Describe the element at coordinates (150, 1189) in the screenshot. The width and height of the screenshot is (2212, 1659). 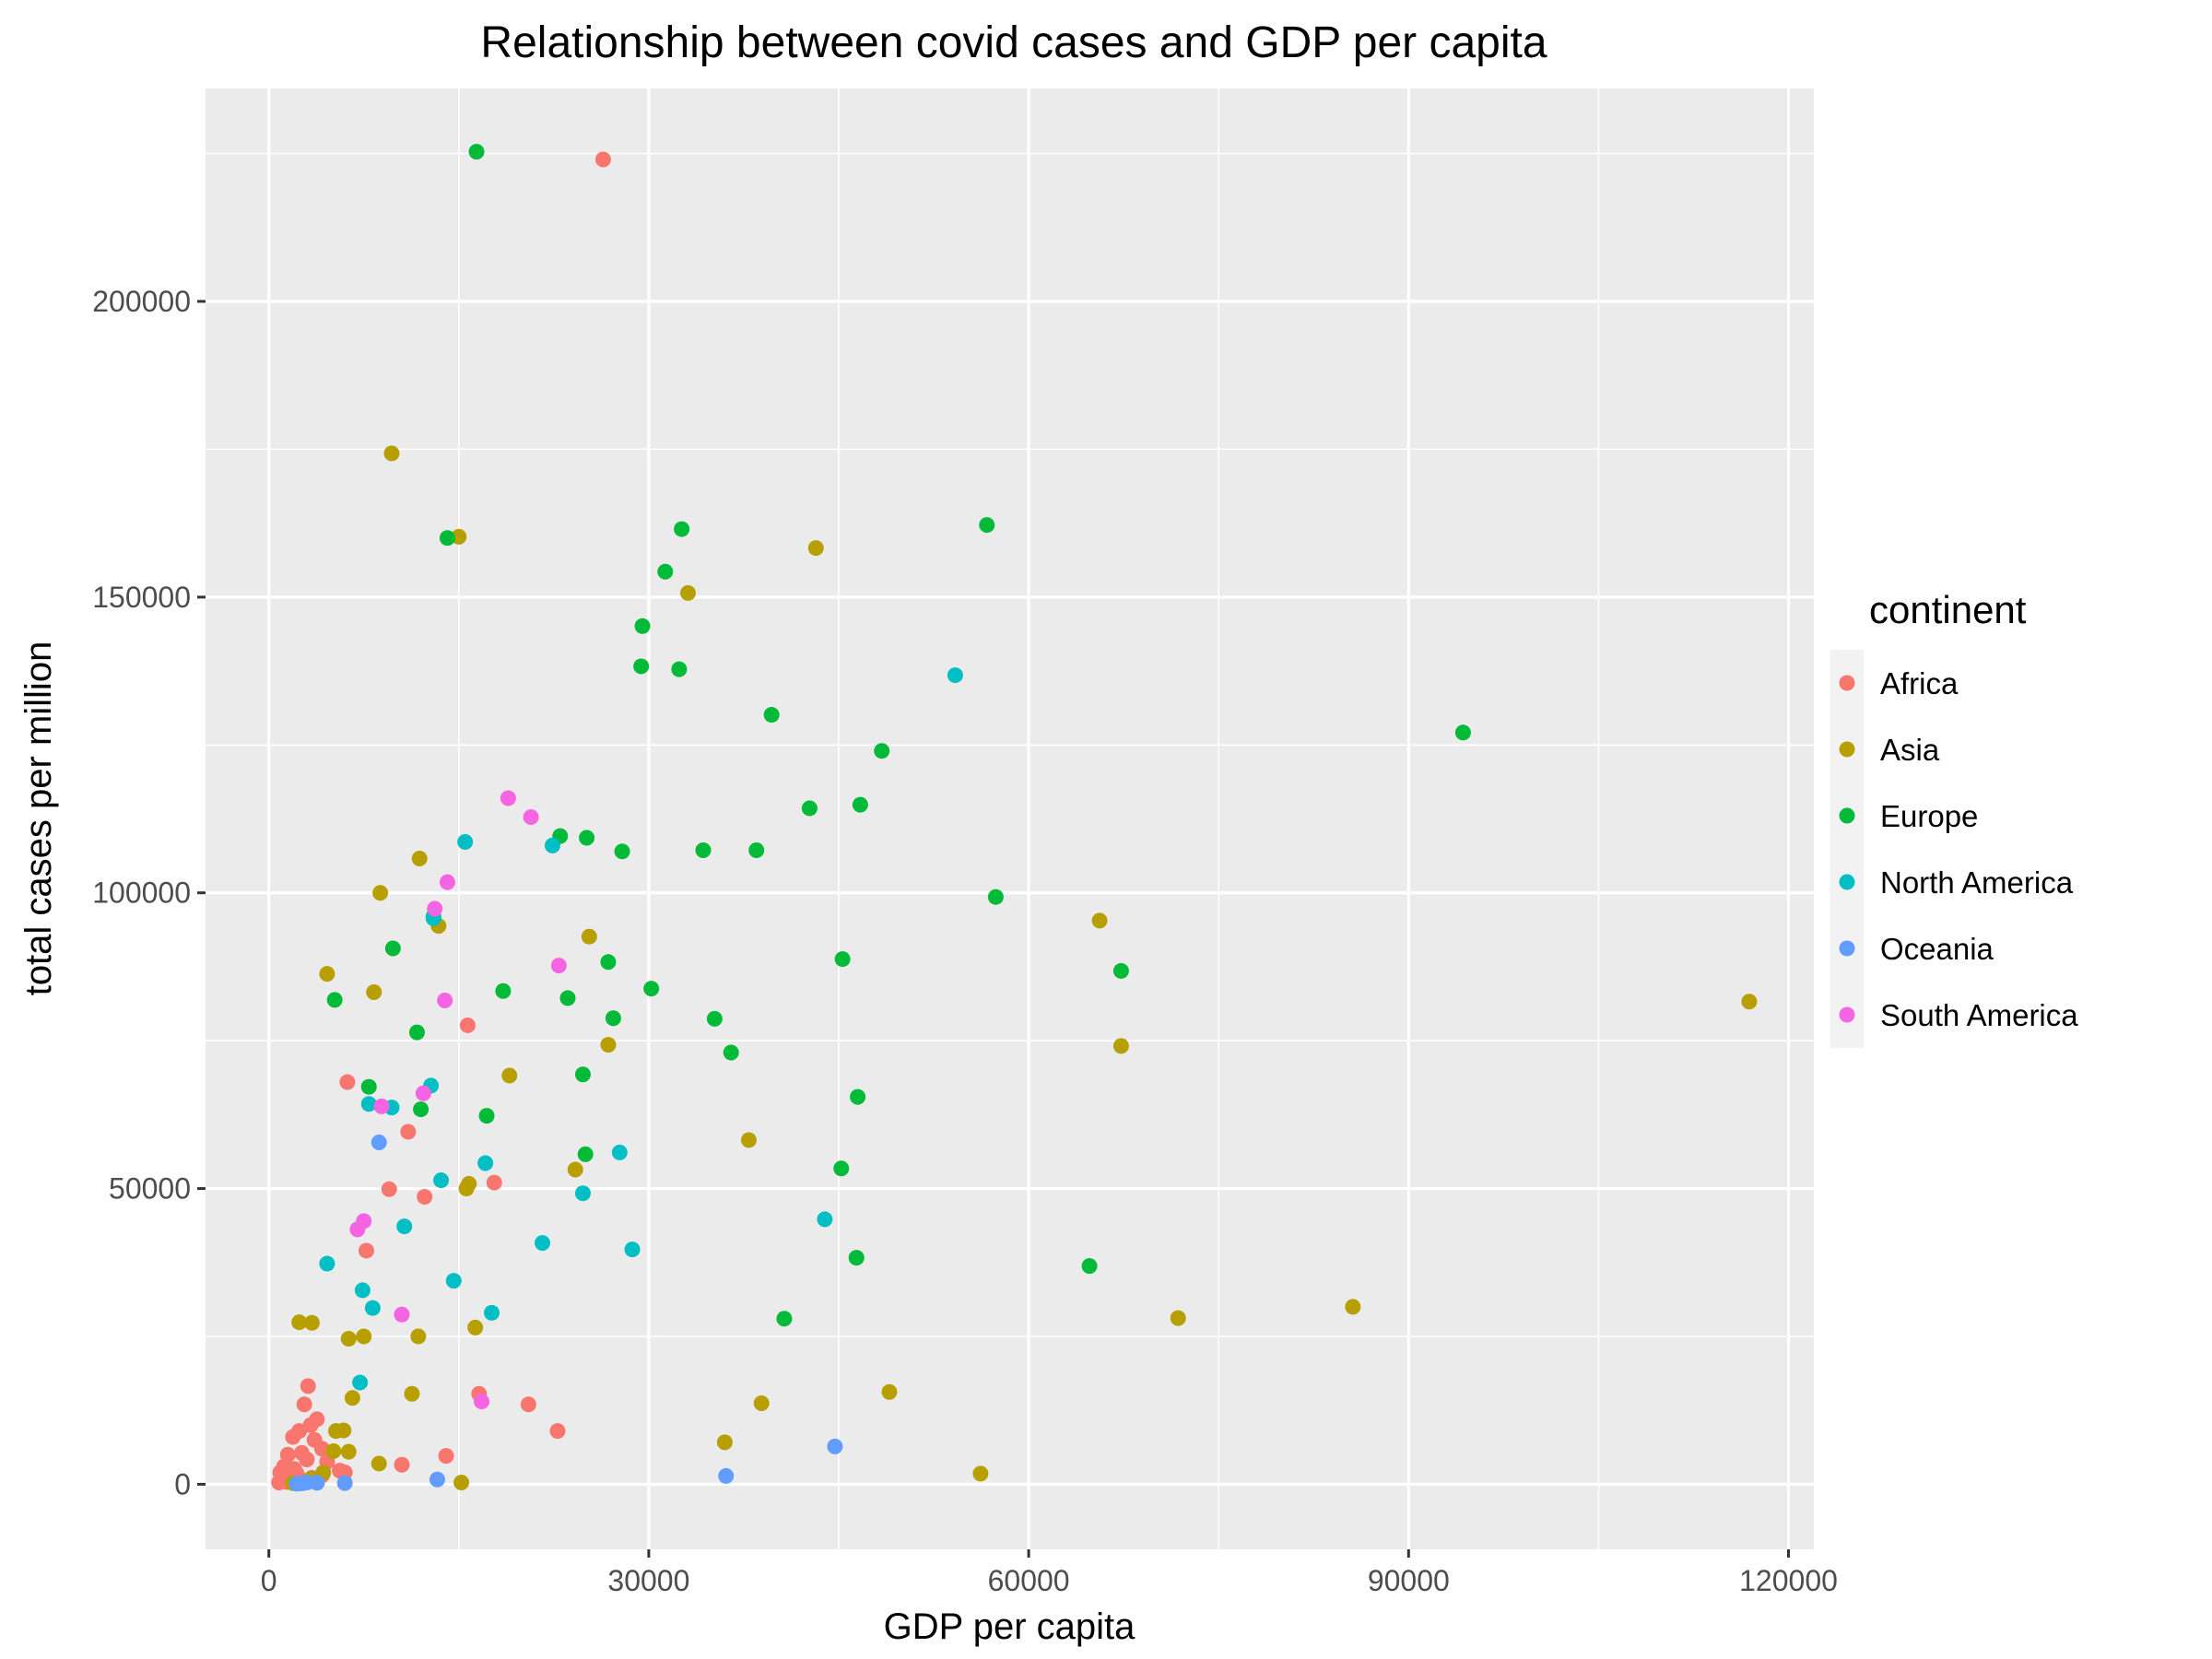
I see `y-tick-label: 50000` at that location.